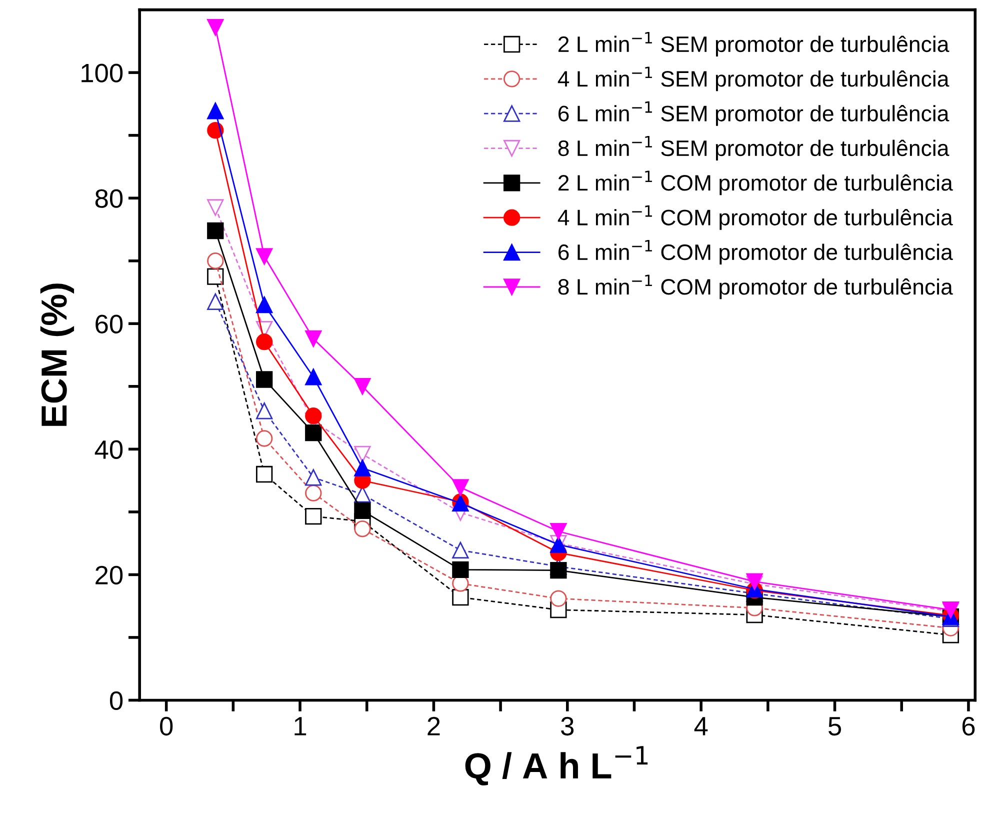 The height and width of the screenshot is (818, 990). What do you see at coordinates (109, 324) in the screenshot?
I see `y-tick-label: 60` at bounding box center [109, 324].